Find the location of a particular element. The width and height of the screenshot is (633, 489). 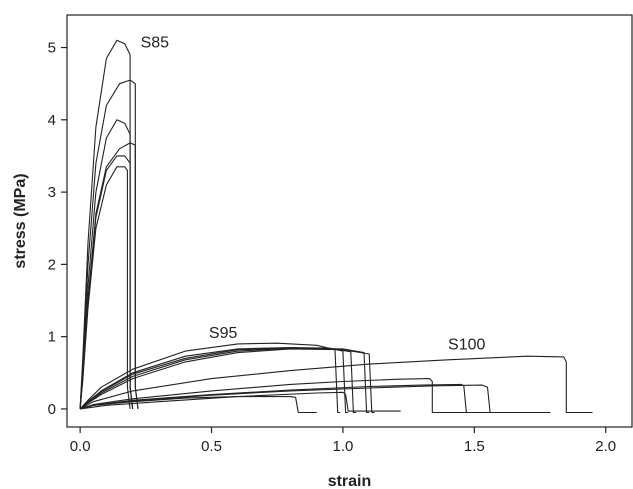

x-tick-label: 0.0 is located at coordinates (80, 446).